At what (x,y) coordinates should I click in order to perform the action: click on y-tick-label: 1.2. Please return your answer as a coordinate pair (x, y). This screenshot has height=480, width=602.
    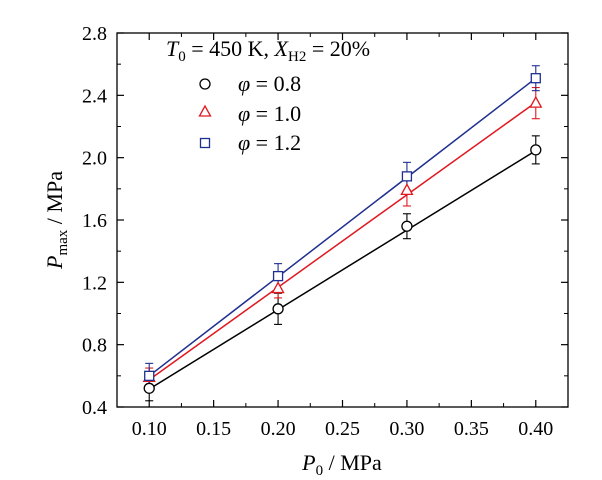
    Looking at the image, I should click on (94, 283).